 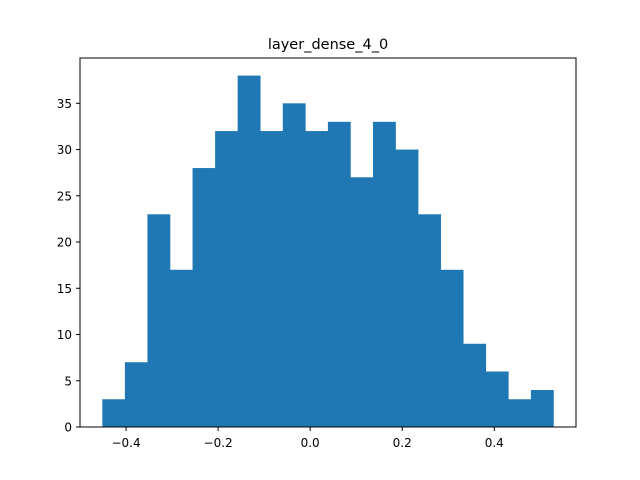 What do you see at coordinates (64, 289) in the screenshot?
I see `y-tick-label: 15` at bounding box center [64, 289].